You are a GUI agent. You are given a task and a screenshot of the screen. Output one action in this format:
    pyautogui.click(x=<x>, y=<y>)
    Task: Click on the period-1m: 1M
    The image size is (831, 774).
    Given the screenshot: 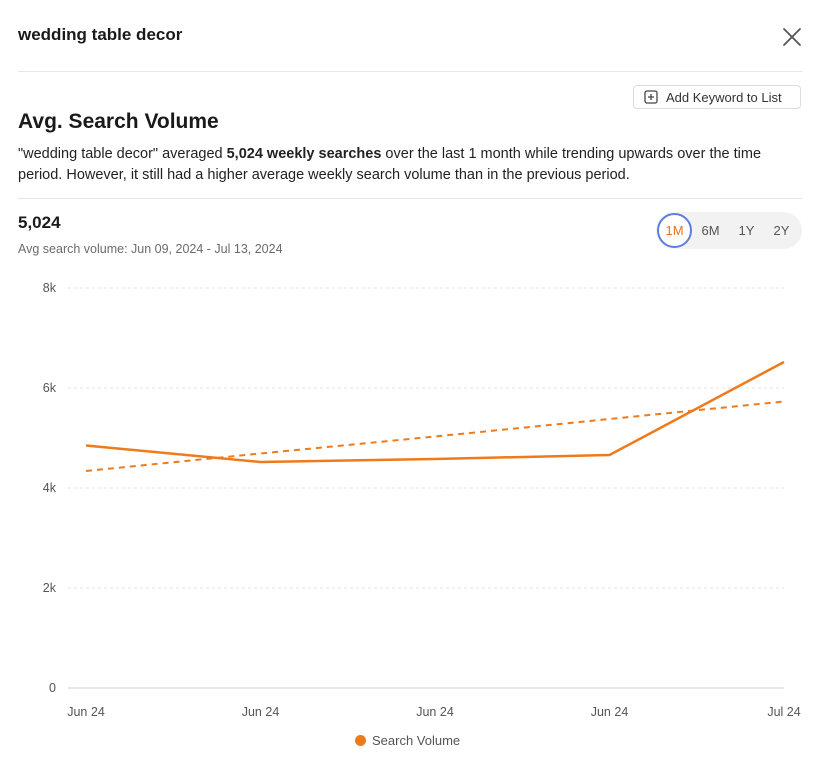 What is the action you would take?
    pyautogui.click(x=674, y=230)
    